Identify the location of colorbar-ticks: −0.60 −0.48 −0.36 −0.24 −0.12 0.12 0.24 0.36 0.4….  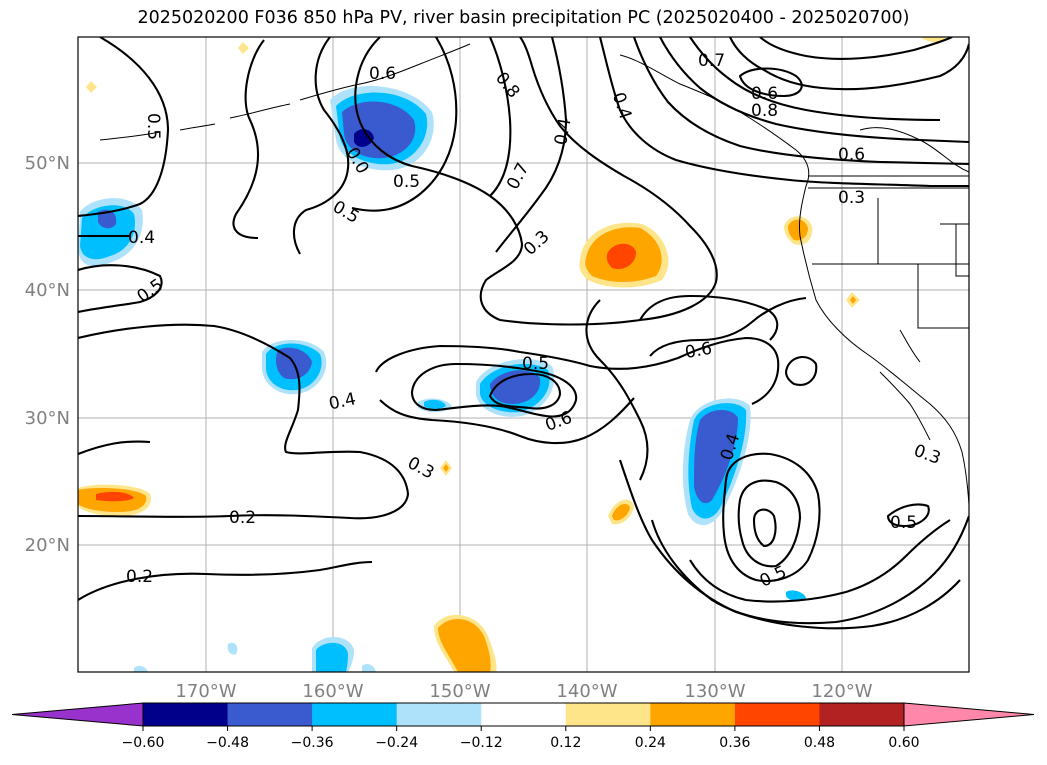
(521, 738).